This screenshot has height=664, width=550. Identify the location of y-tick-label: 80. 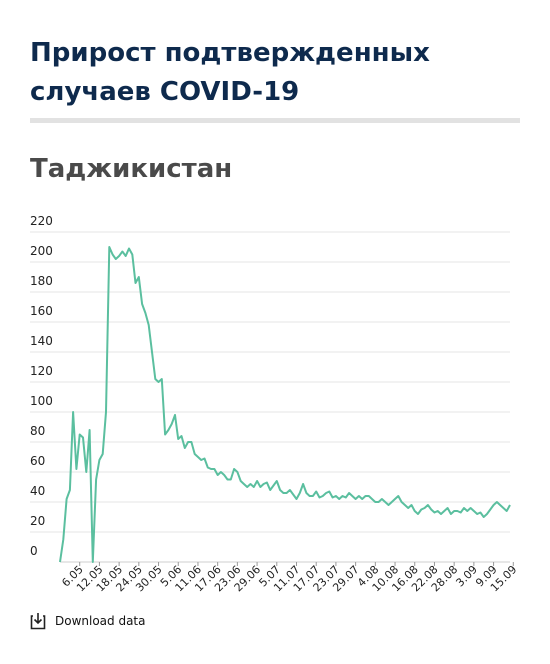
(37, 431).